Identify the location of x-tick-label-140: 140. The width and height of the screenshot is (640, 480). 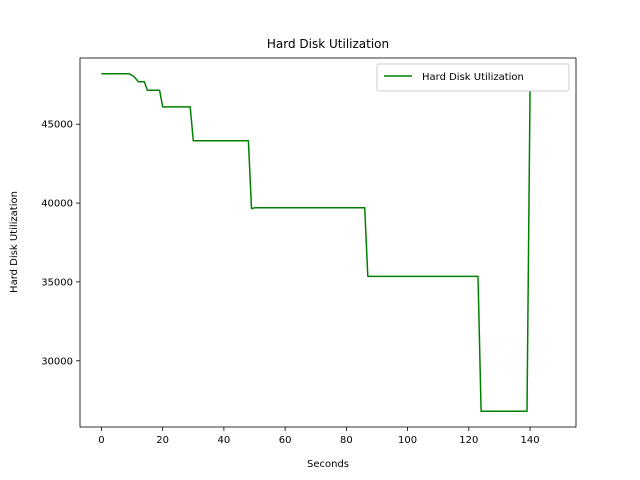
(530, 440).